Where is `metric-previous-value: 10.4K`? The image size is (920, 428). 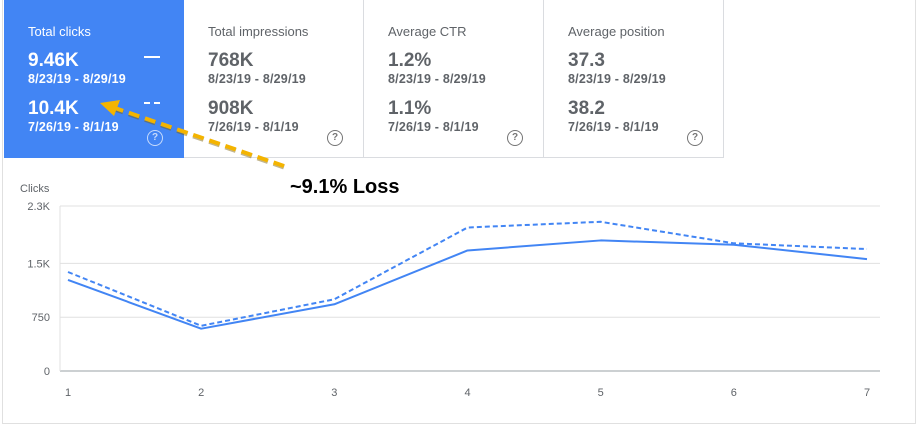
metric-previous-value: 10.4K is located at coordinates (53, 108).